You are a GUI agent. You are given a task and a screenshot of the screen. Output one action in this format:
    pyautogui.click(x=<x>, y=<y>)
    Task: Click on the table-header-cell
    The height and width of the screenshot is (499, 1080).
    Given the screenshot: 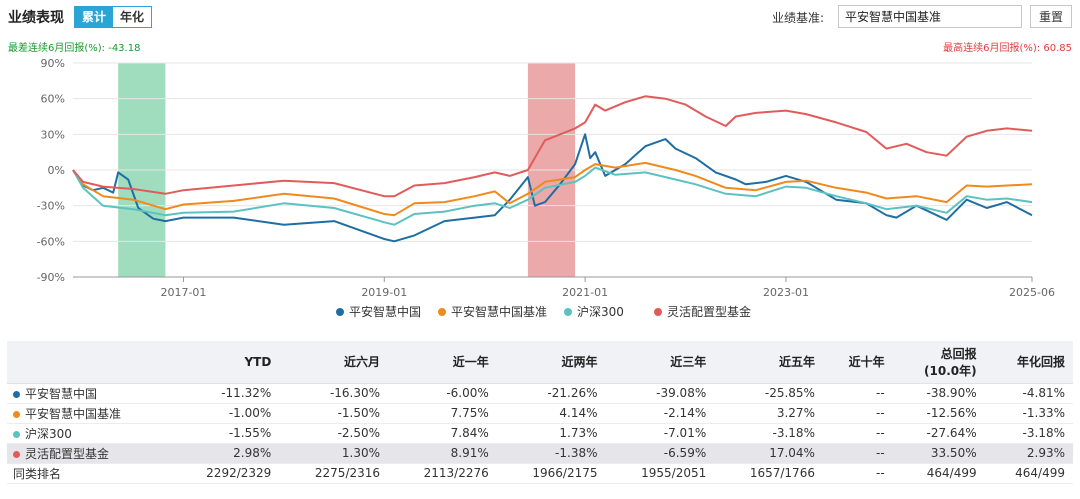 What is the action you would take?
    pyautogui.click(x=89, y=362)
    